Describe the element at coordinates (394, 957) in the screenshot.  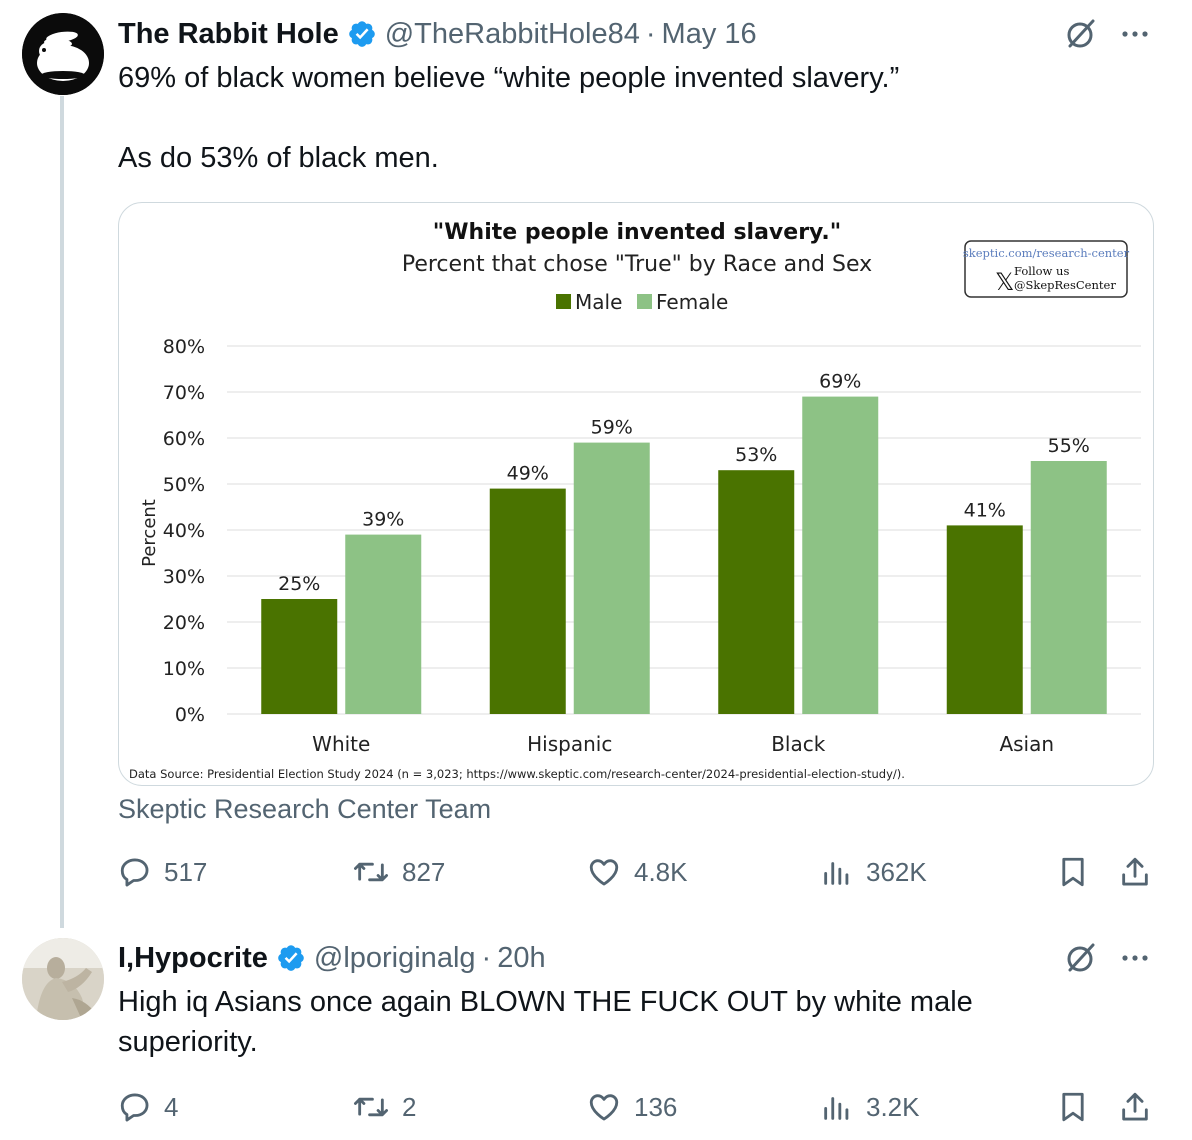
I see `user-handle: @lporiginalg` at that location.